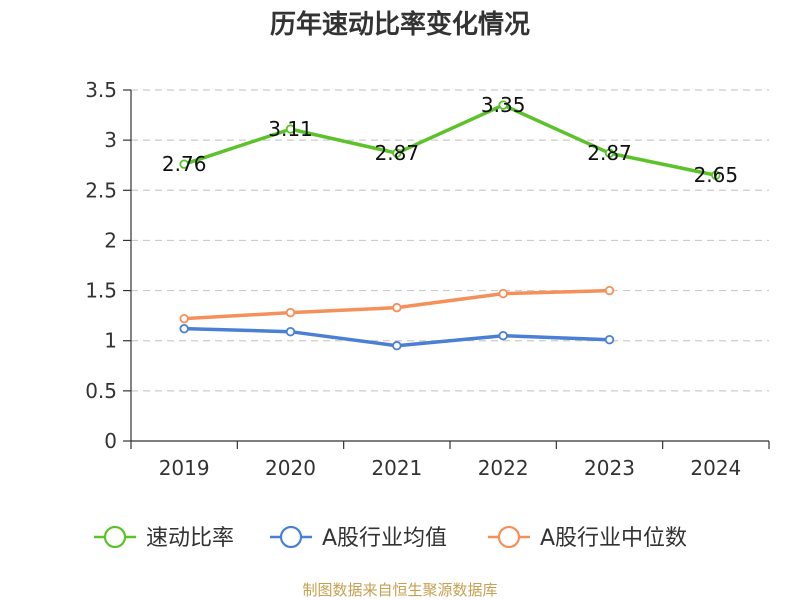 This screenshot has height=600, width=800. Describe the element at coordinates (184, 468) in the screenshot. I see `x-tick-label: 2019` at that location.